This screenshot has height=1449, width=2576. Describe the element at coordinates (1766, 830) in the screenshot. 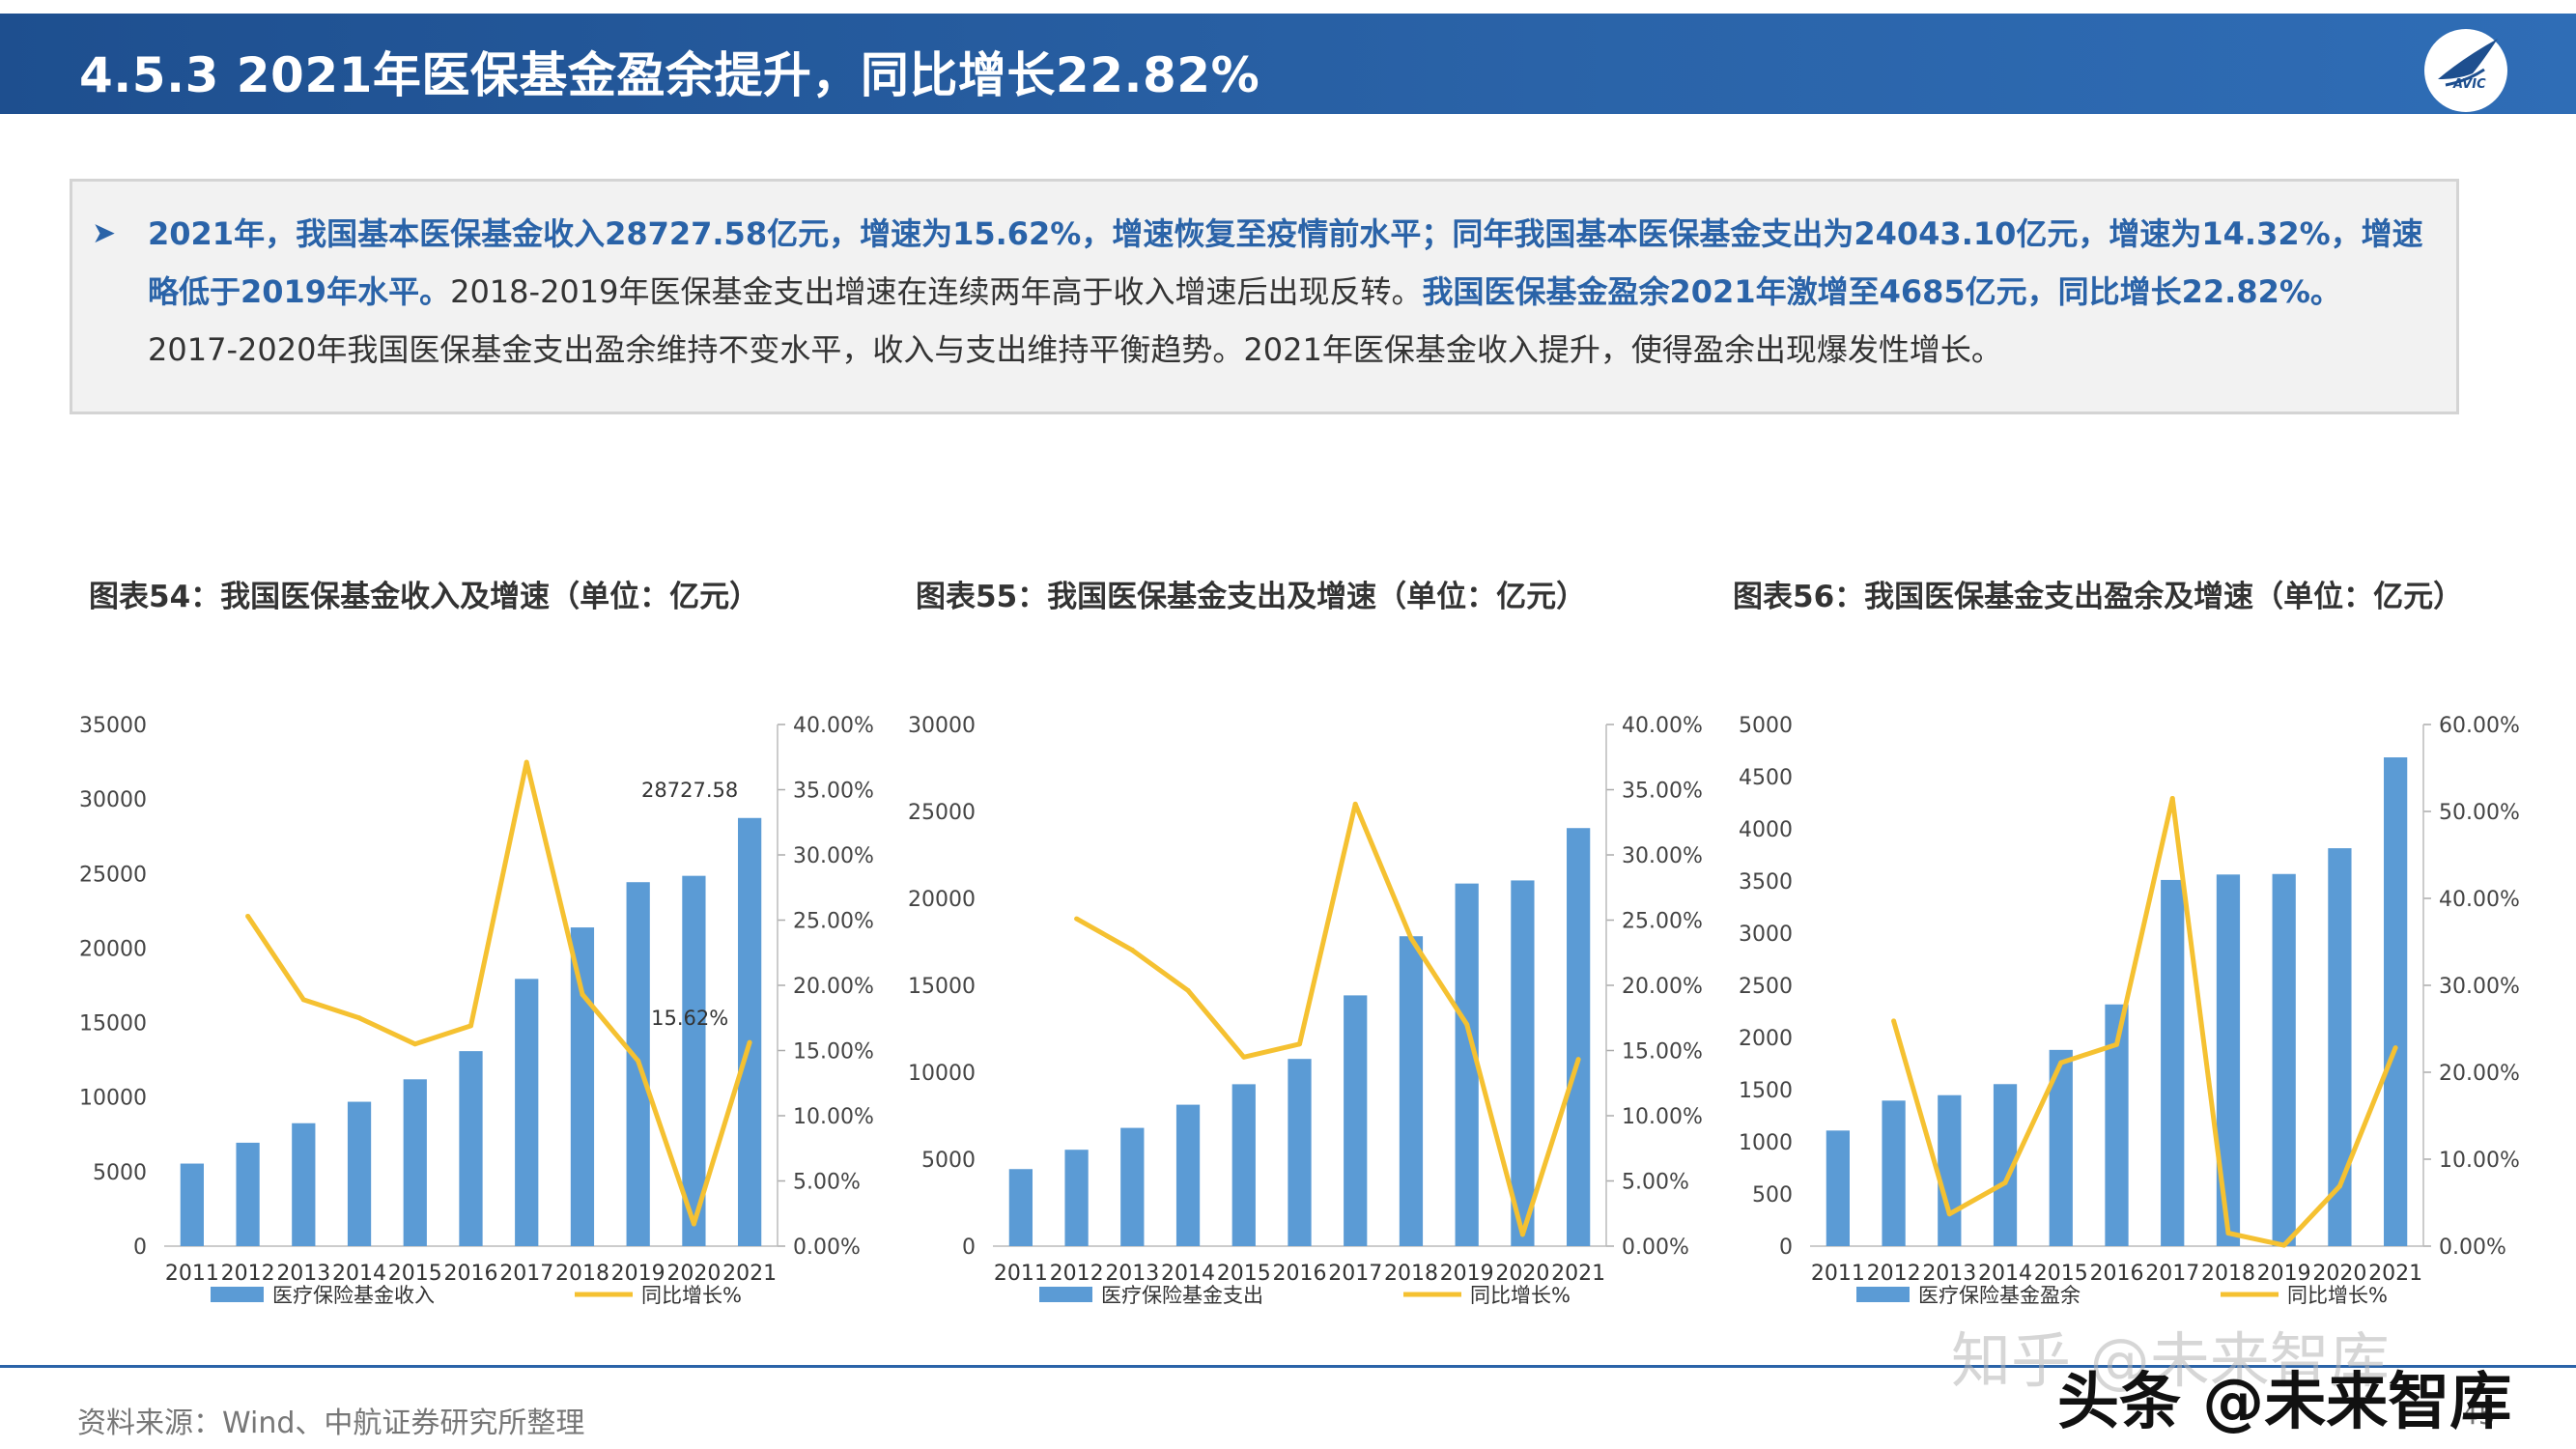

I see `y-tick-label: 4000` at that location.